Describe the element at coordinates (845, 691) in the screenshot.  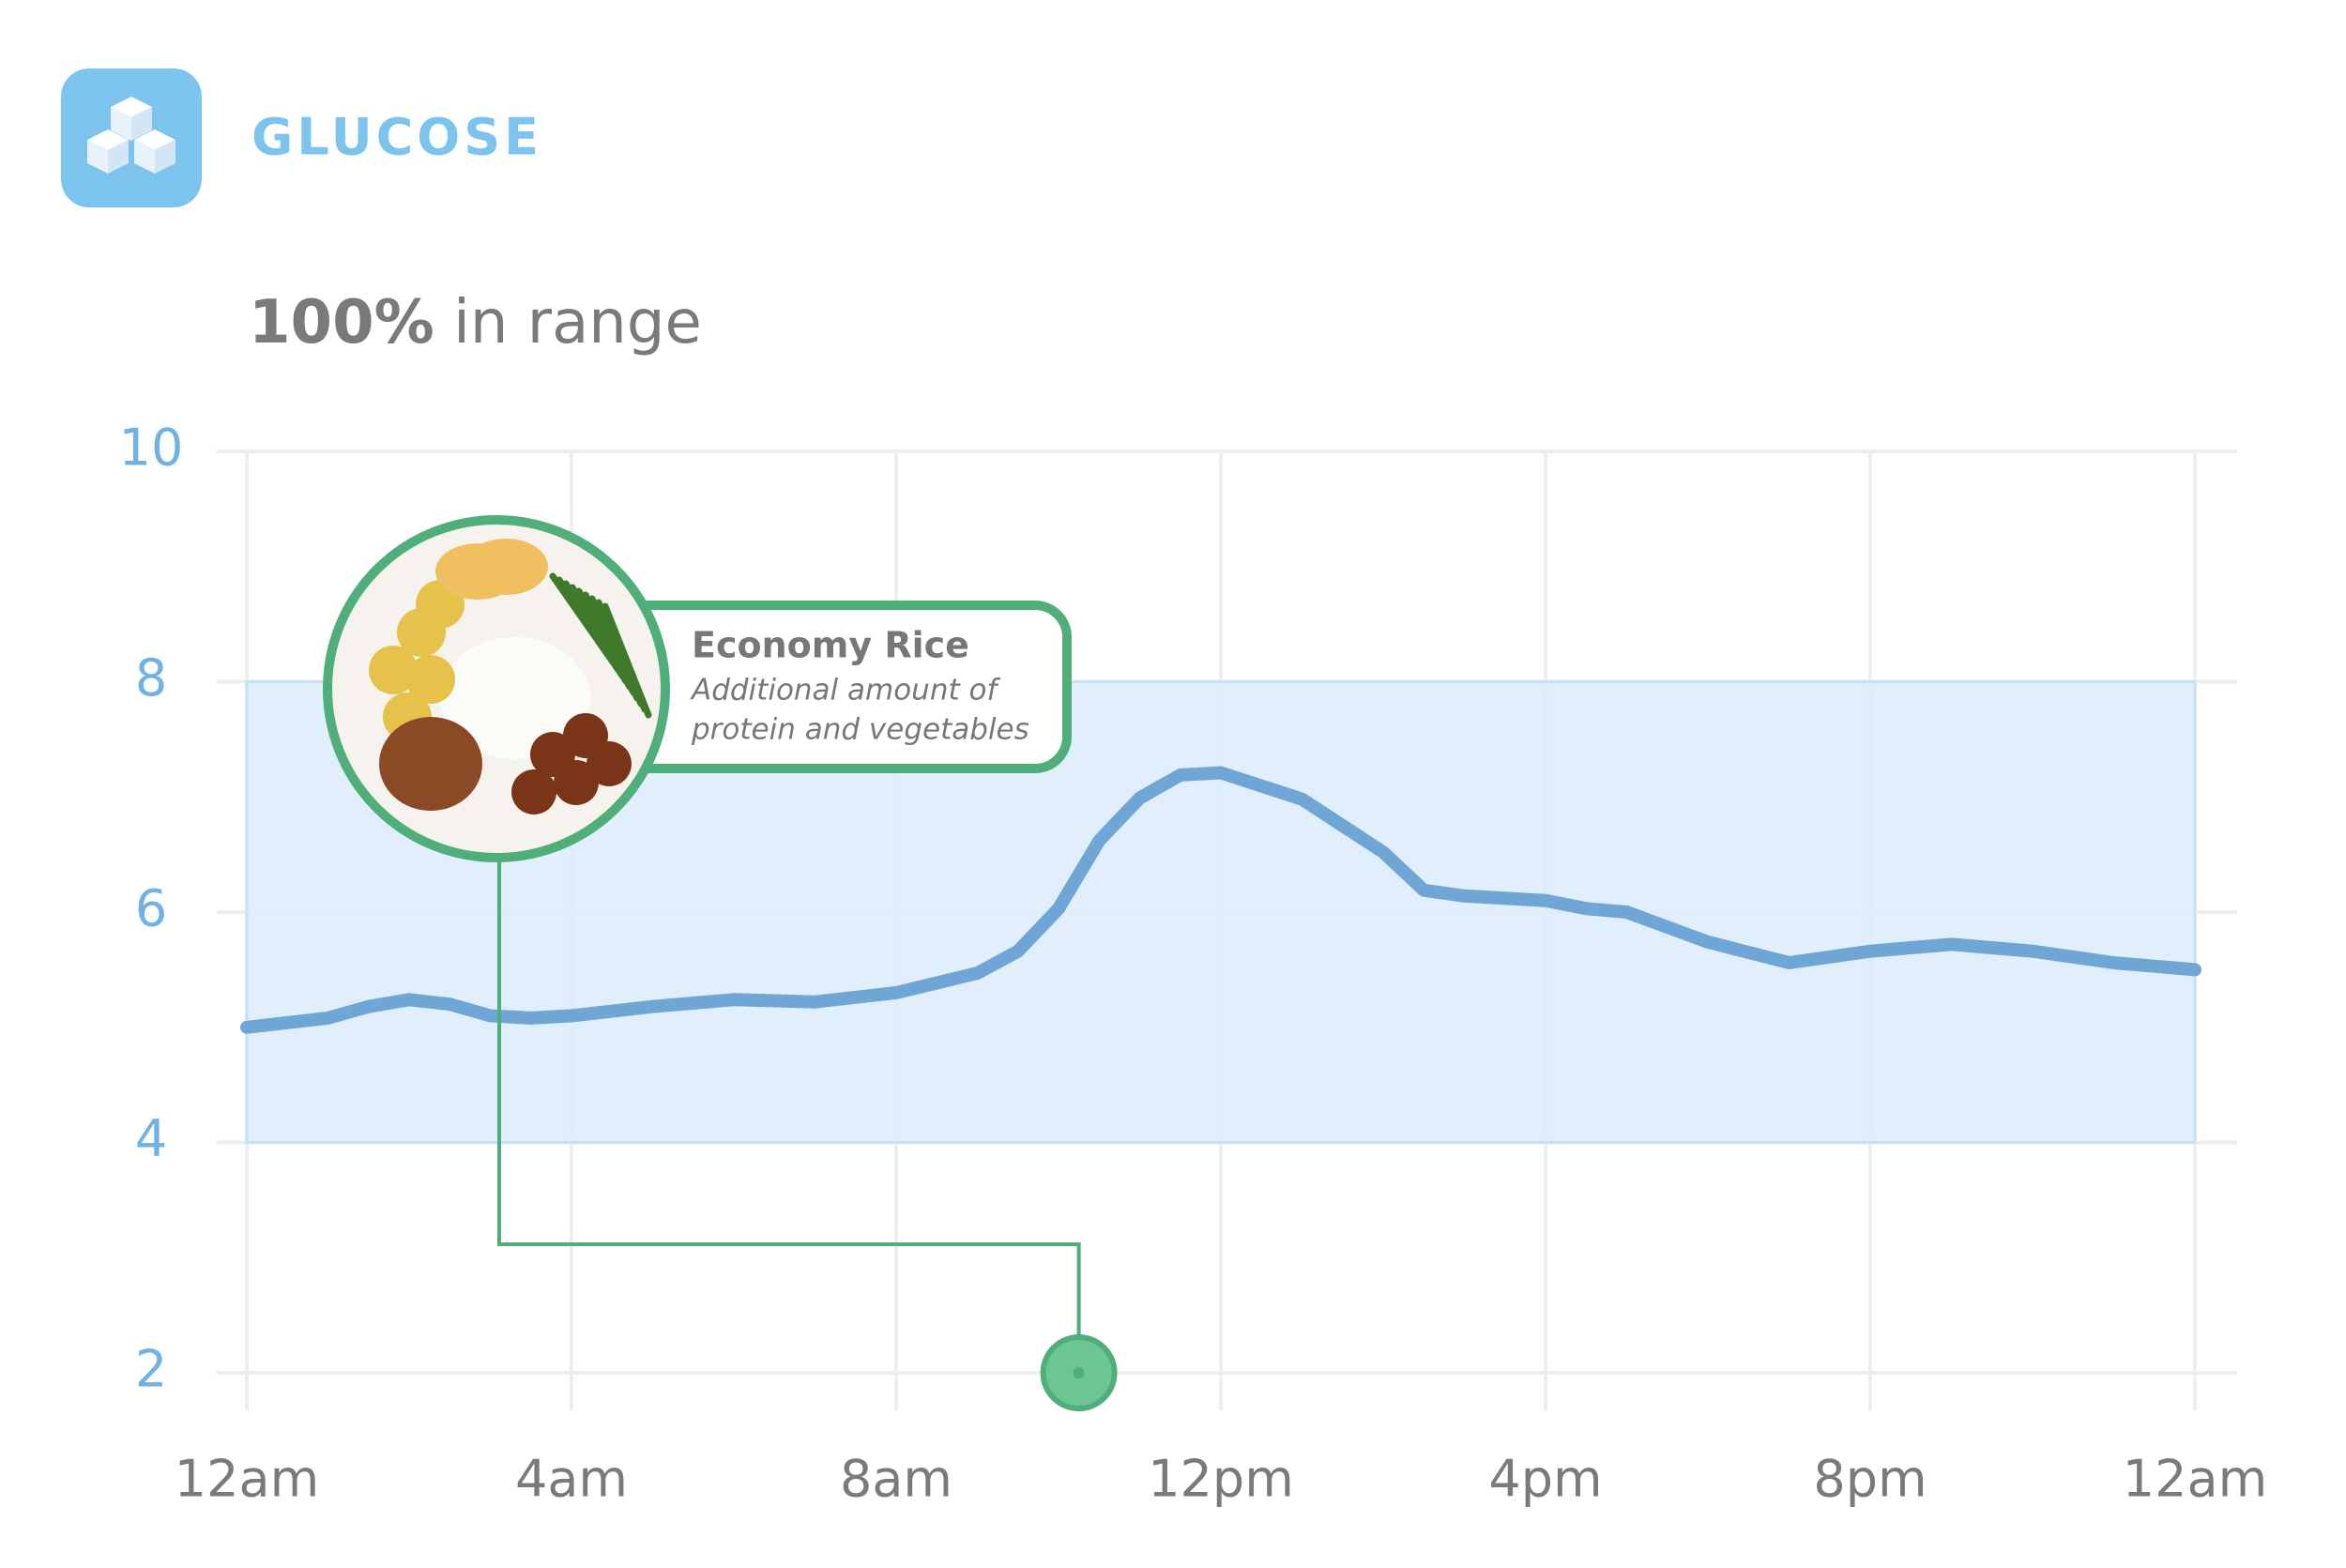
I see `event-description: Additional amount of` at that location.